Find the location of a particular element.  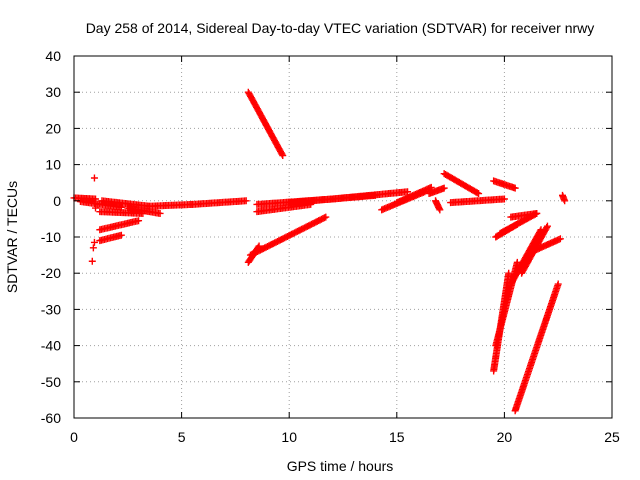

x-tick-label: 5 is located at coordinates (182, 437).